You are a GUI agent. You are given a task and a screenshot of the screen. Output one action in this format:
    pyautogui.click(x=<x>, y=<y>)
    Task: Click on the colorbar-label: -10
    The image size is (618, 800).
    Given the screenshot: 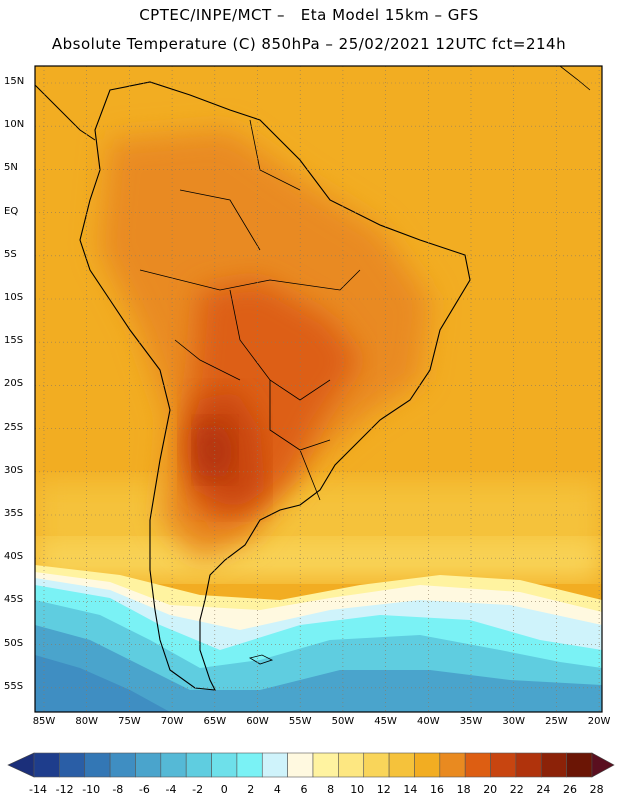 What is the action you would take?
    pyautogui.click(x=91, y=789)
    